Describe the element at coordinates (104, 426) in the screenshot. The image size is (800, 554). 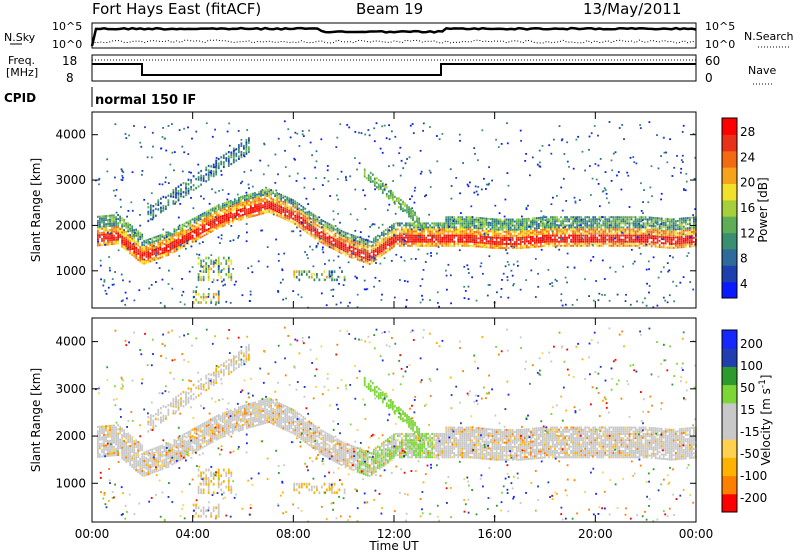
I see `velocity-cell` at that location.